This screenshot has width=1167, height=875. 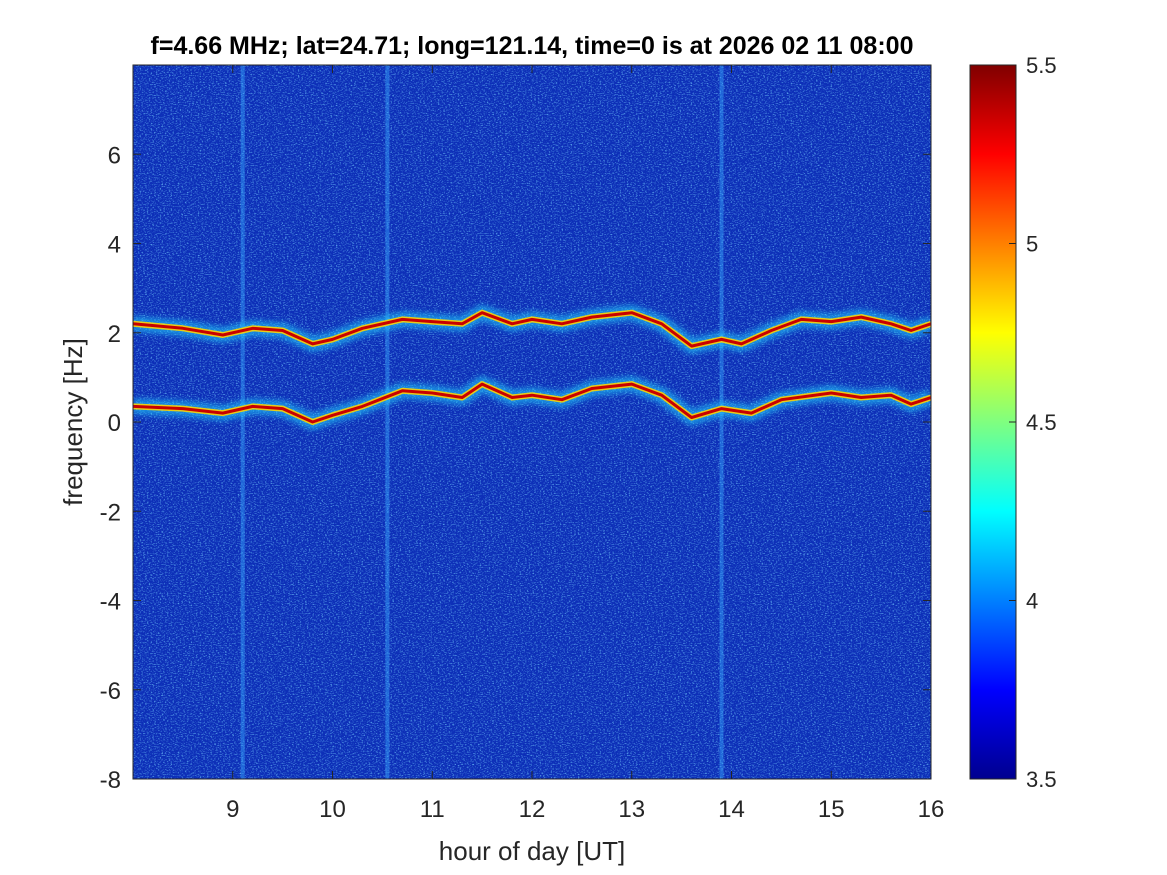 I want to click on x-tick-label: 12, so click(x=532, y=809).